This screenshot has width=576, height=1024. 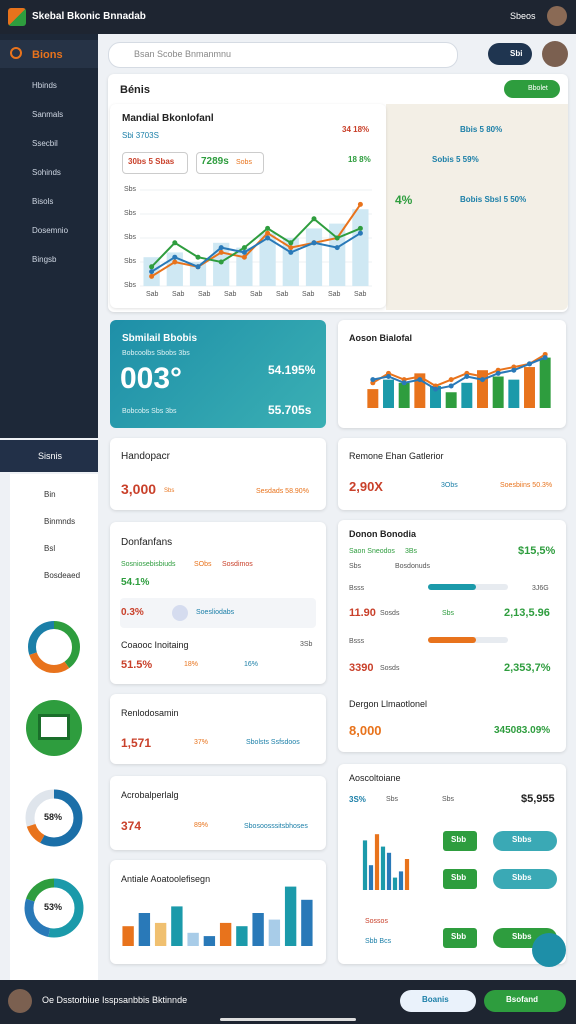 What do you see at coordinates (191, 664) in the screenshot?
I see `label: 18%` at bounding box center [191, 664].